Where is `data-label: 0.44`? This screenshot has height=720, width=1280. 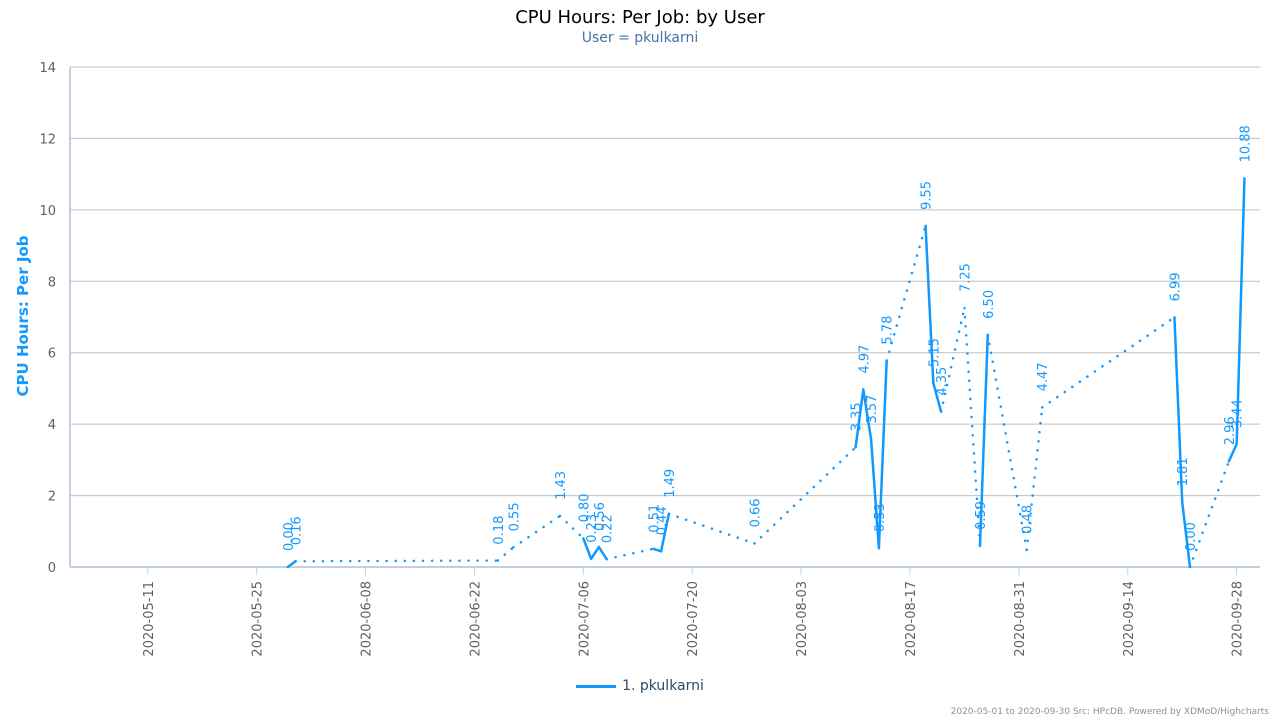 data-label: 0.44 is located at coordinates (662, 520).